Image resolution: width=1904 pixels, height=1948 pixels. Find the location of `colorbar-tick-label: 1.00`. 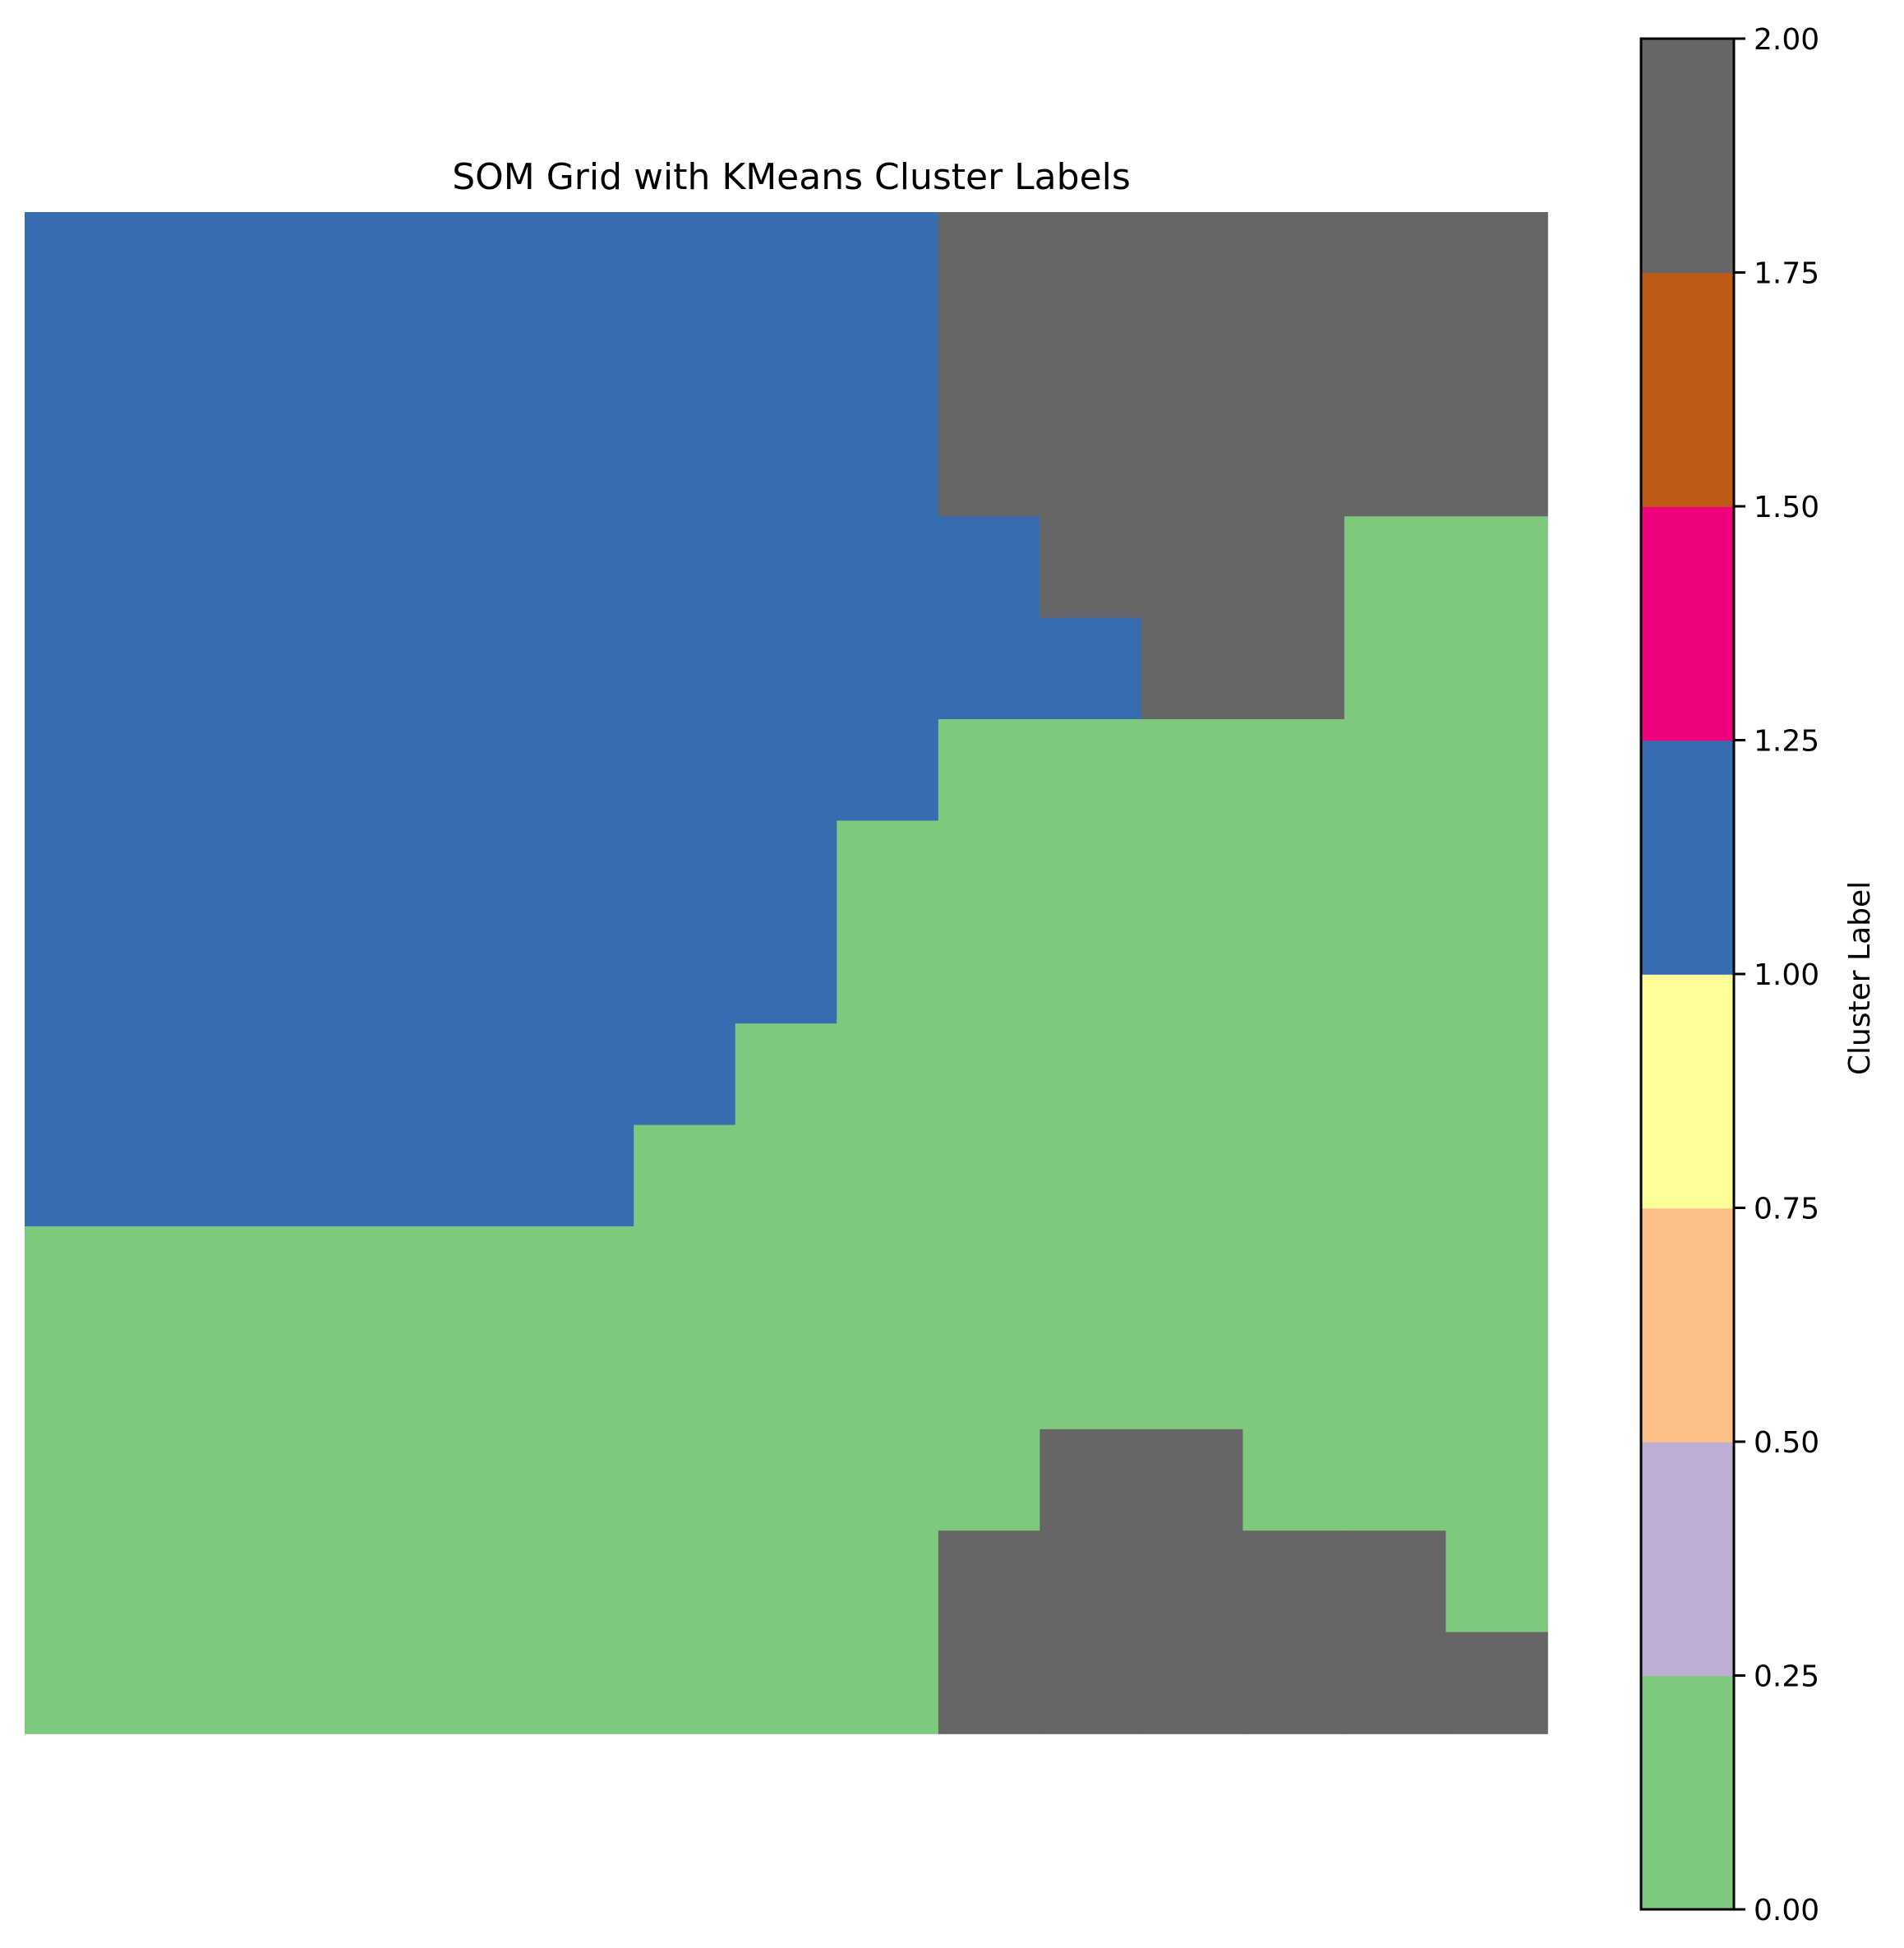

colorbar-tick-label: 1.00 is located at coordinates (1786, 975).